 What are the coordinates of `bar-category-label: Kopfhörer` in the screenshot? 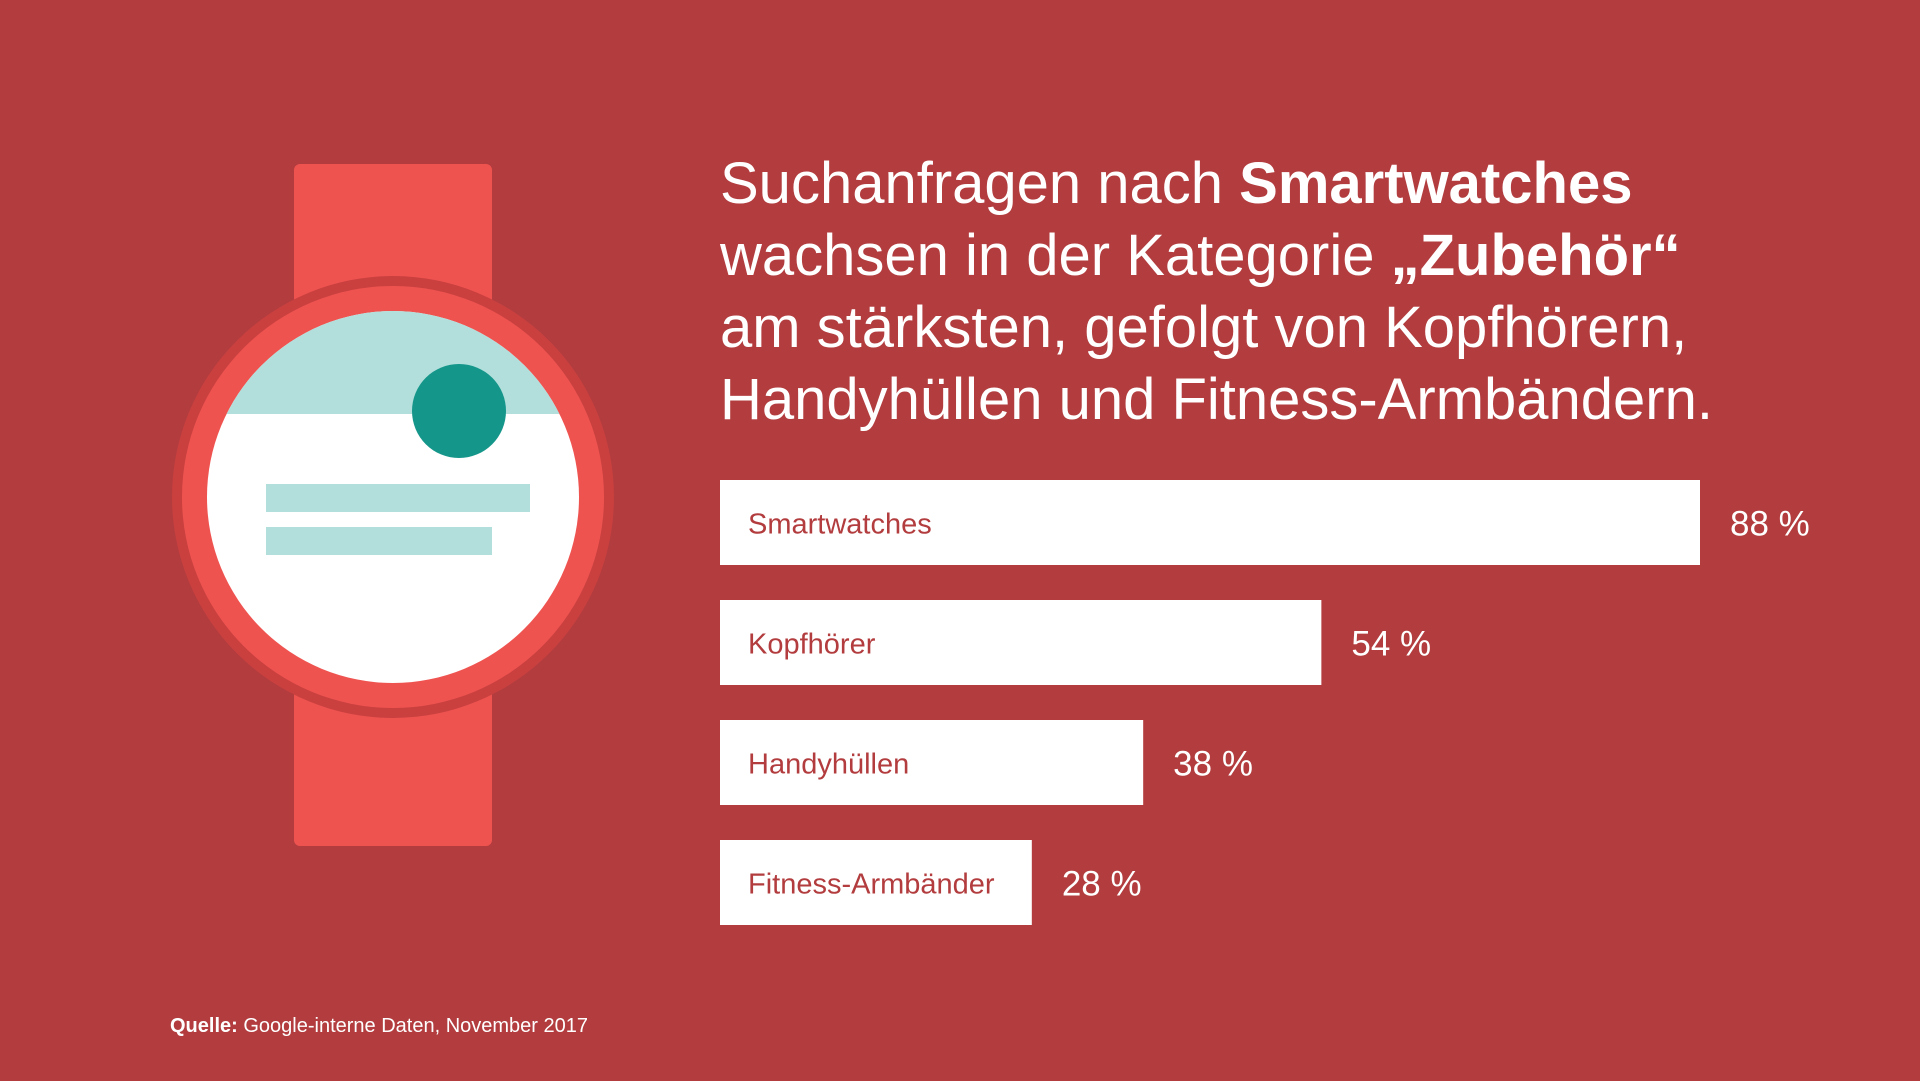 It's located at (812, 645).